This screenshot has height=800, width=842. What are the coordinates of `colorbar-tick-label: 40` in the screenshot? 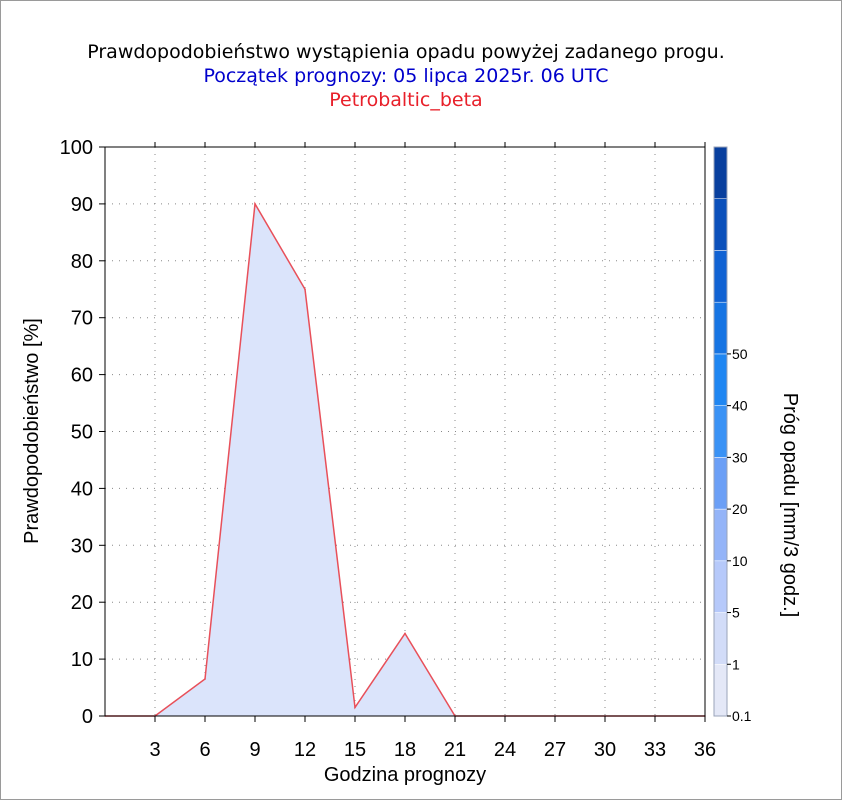 It's located at (740, 406).